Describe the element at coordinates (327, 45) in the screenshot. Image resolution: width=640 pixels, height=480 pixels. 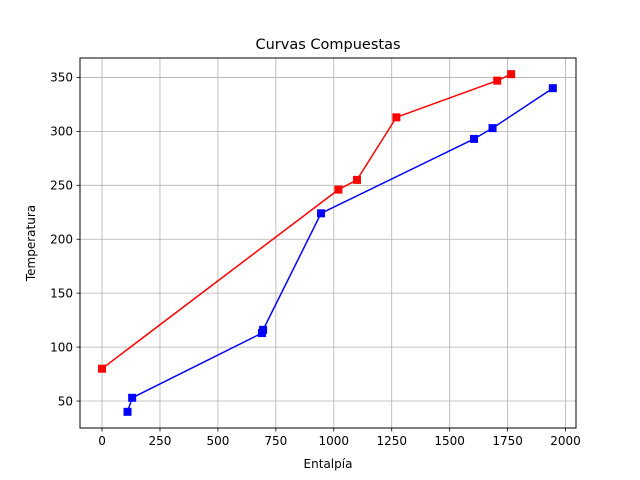
I see `chart-title: Curvas Compuestas` at that location.